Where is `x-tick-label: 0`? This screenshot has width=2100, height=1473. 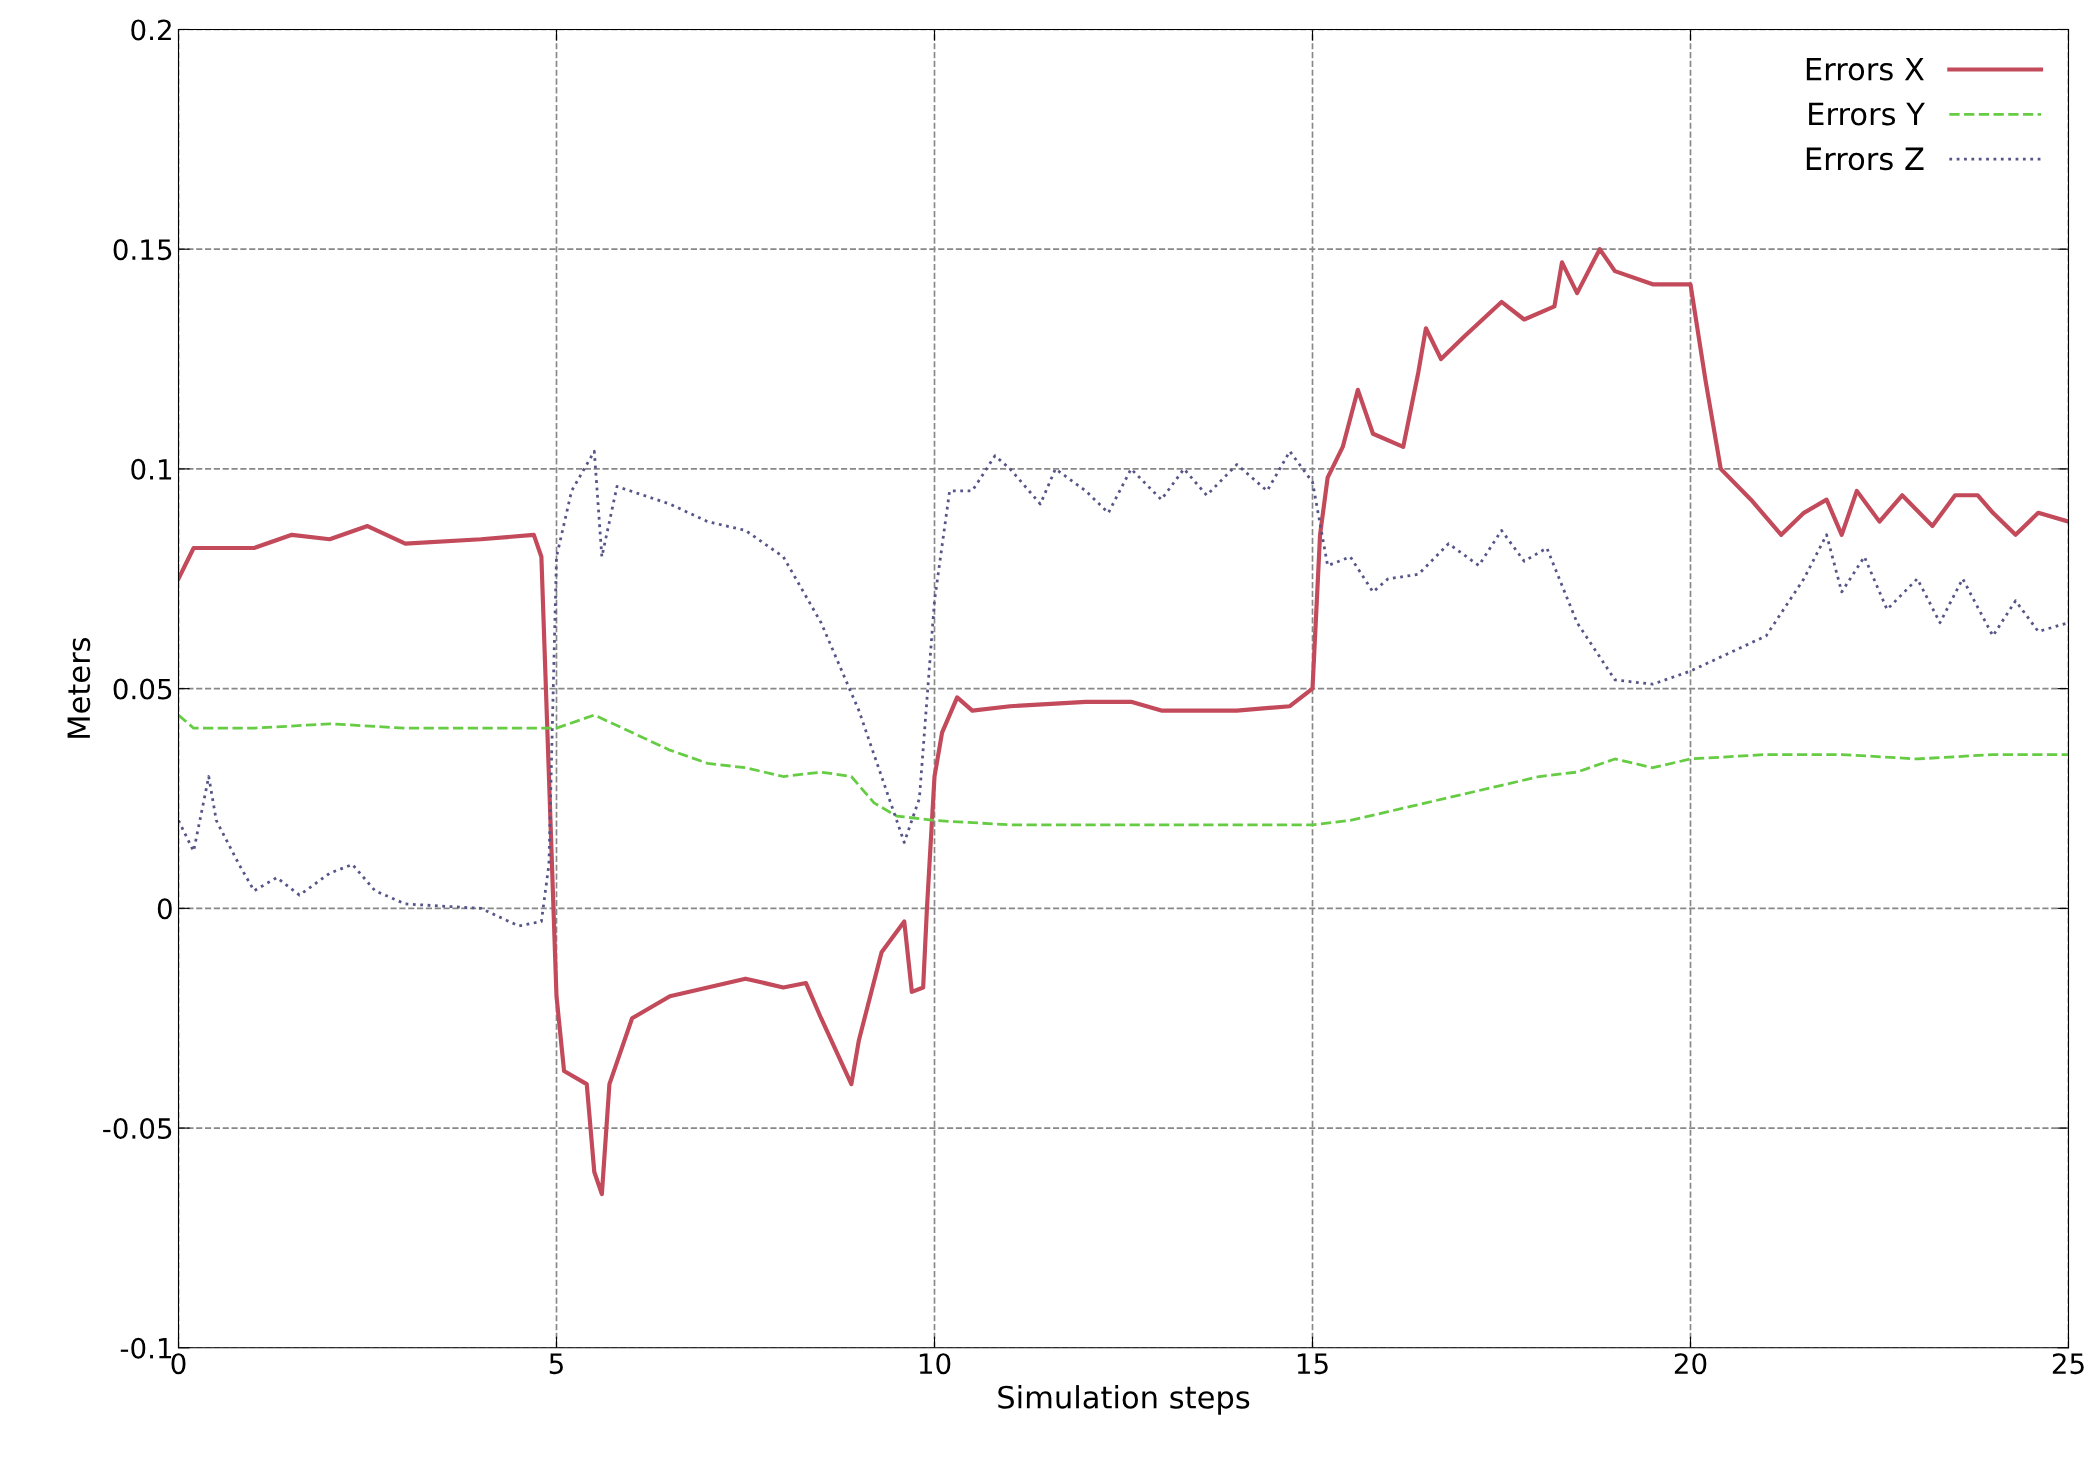 x-tick-label: 0 is located at coordinates (178, 1364).